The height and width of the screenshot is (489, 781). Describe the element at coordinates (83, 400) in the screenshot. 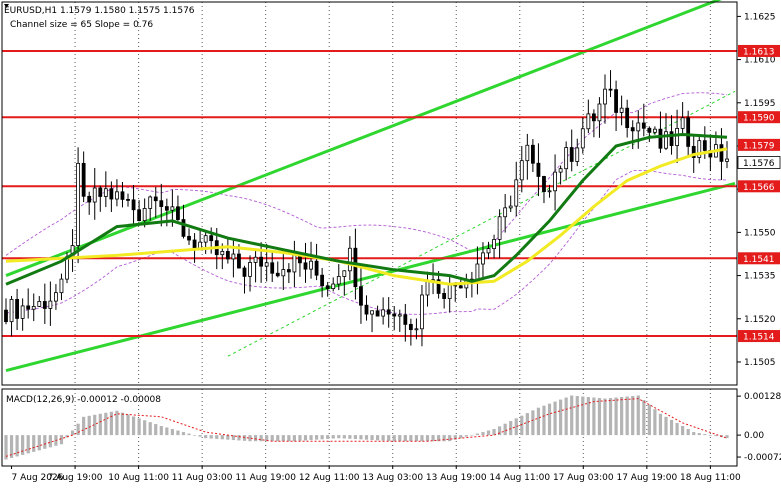

I see `macd-label: MACD(12,26,9) -0.00012 -0.00008` at that location.